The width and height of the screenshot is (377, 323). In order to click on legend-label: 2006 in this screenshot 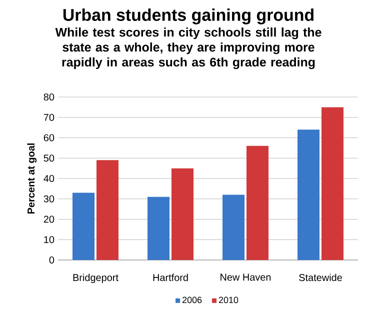, I will do `click(192, 300)`.